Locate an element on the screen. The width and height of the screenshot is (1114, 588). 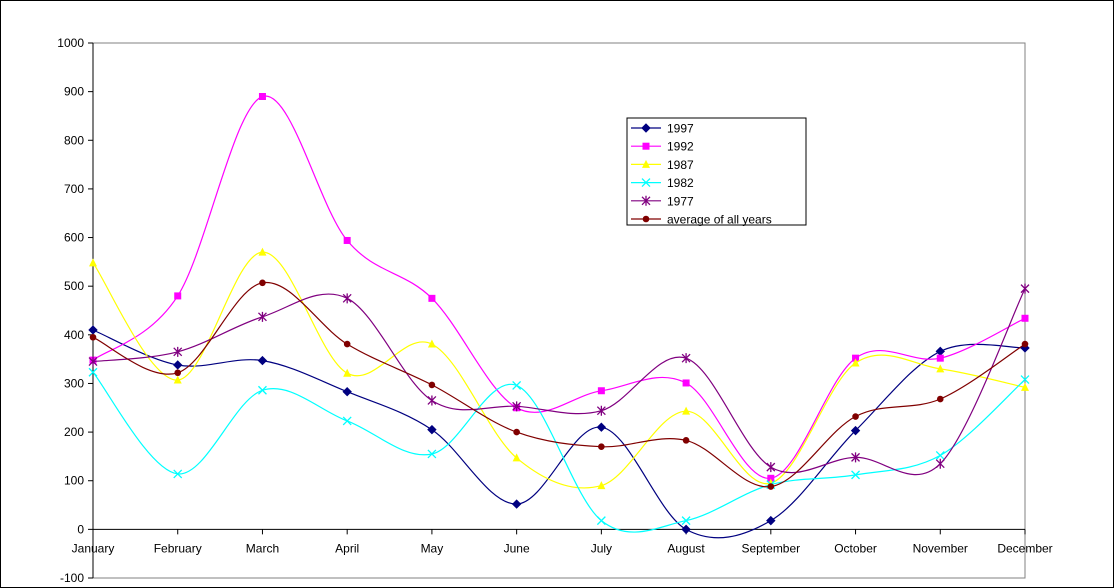
y-tick-label: 700 is located at coordinates (74, 189).